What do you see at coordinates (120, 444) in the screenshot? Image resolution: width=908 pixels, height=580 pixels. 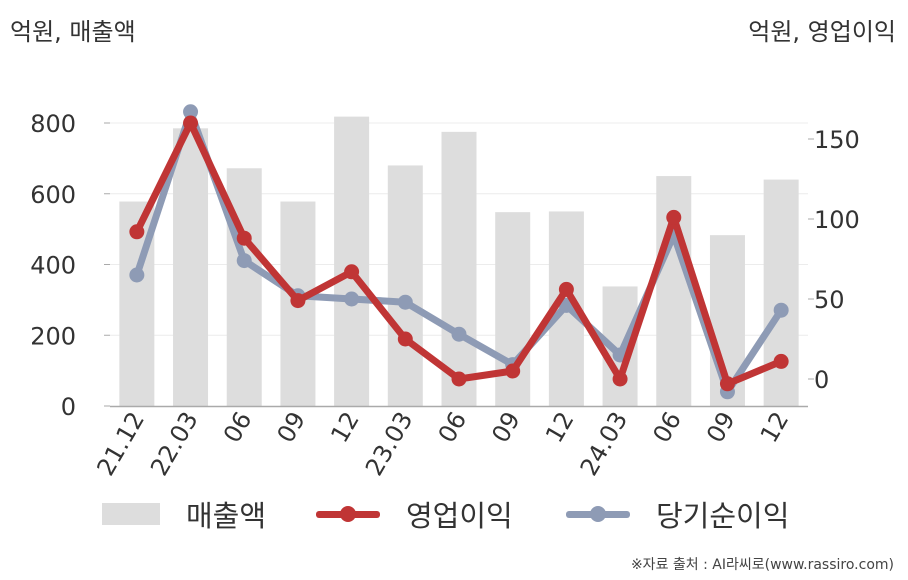 I see `x-tick-label: 21.12` at bounding box center [120, 444].